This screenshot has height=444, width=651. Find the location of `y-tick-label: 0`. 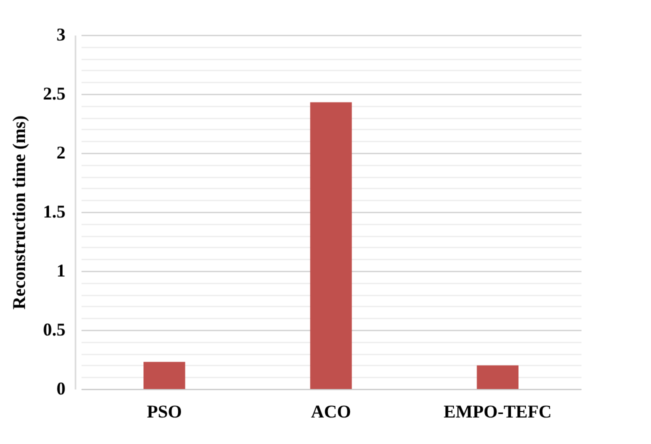

y-tick-label: 0 is located at coordinates (61, 388).